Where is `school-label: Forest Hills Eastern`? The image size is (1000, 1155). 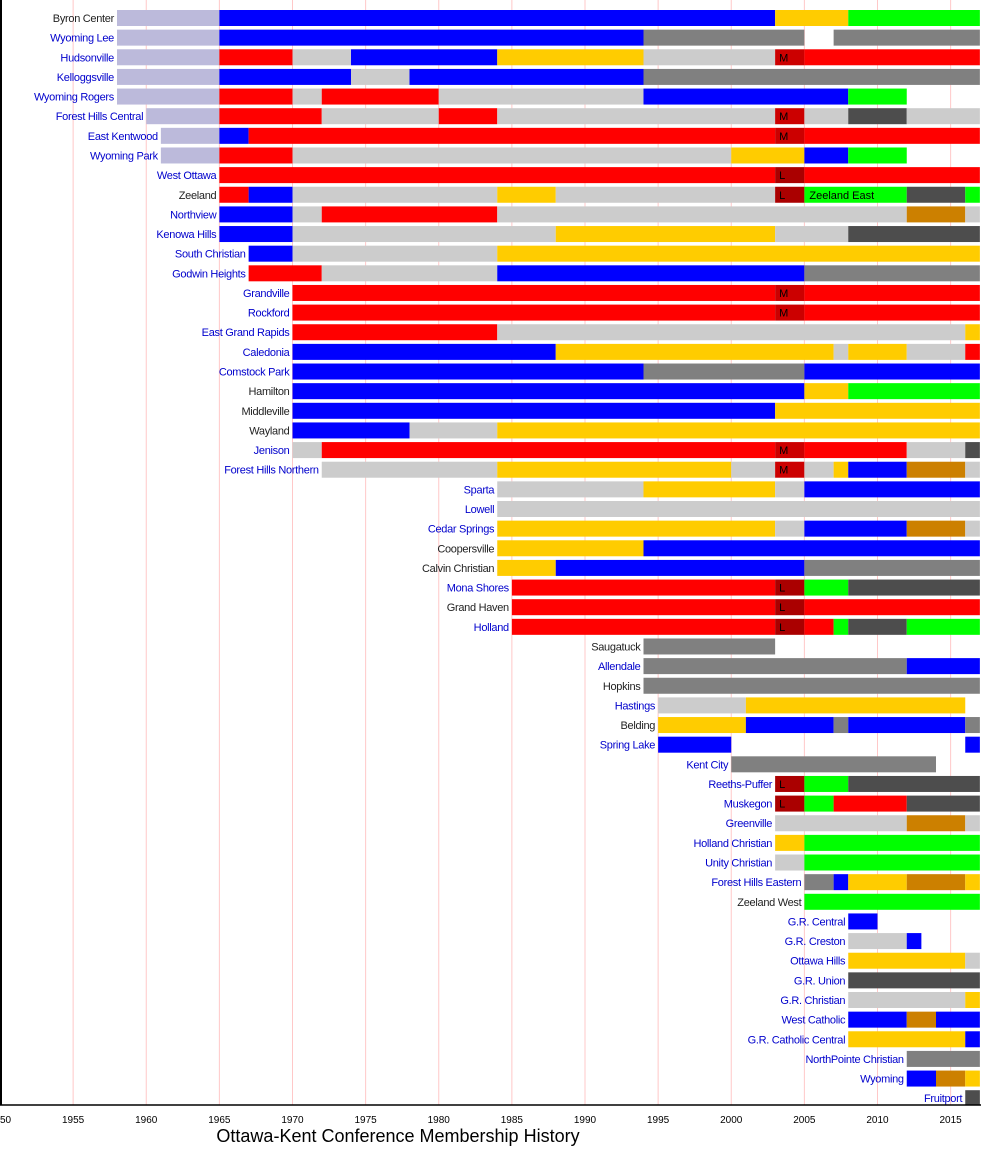
school-label: Forest Hills Eastern is located at coordinates (756, 883).